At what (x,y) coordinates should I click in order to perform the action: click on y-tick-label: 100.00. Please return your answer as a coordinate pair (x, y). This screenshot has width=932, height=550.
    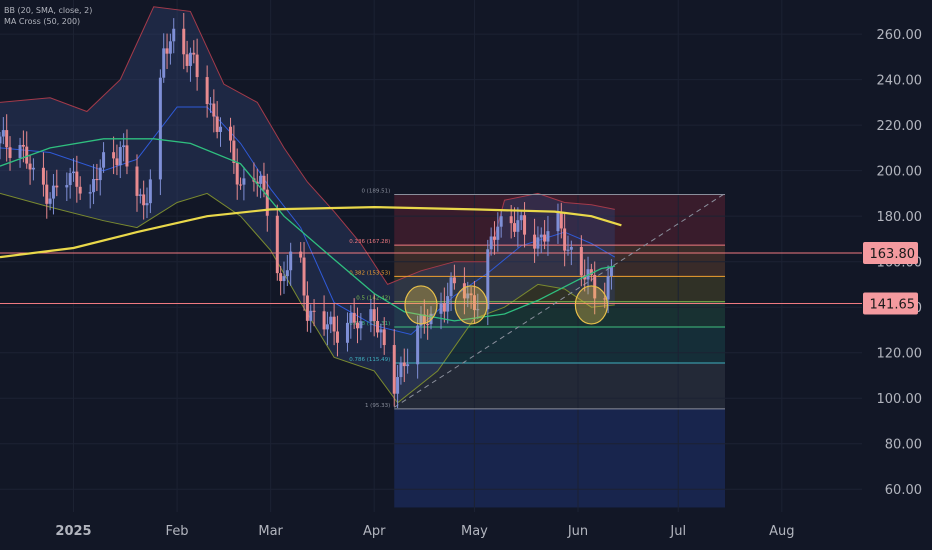
    Looking at the image, I should click on (900, 399).